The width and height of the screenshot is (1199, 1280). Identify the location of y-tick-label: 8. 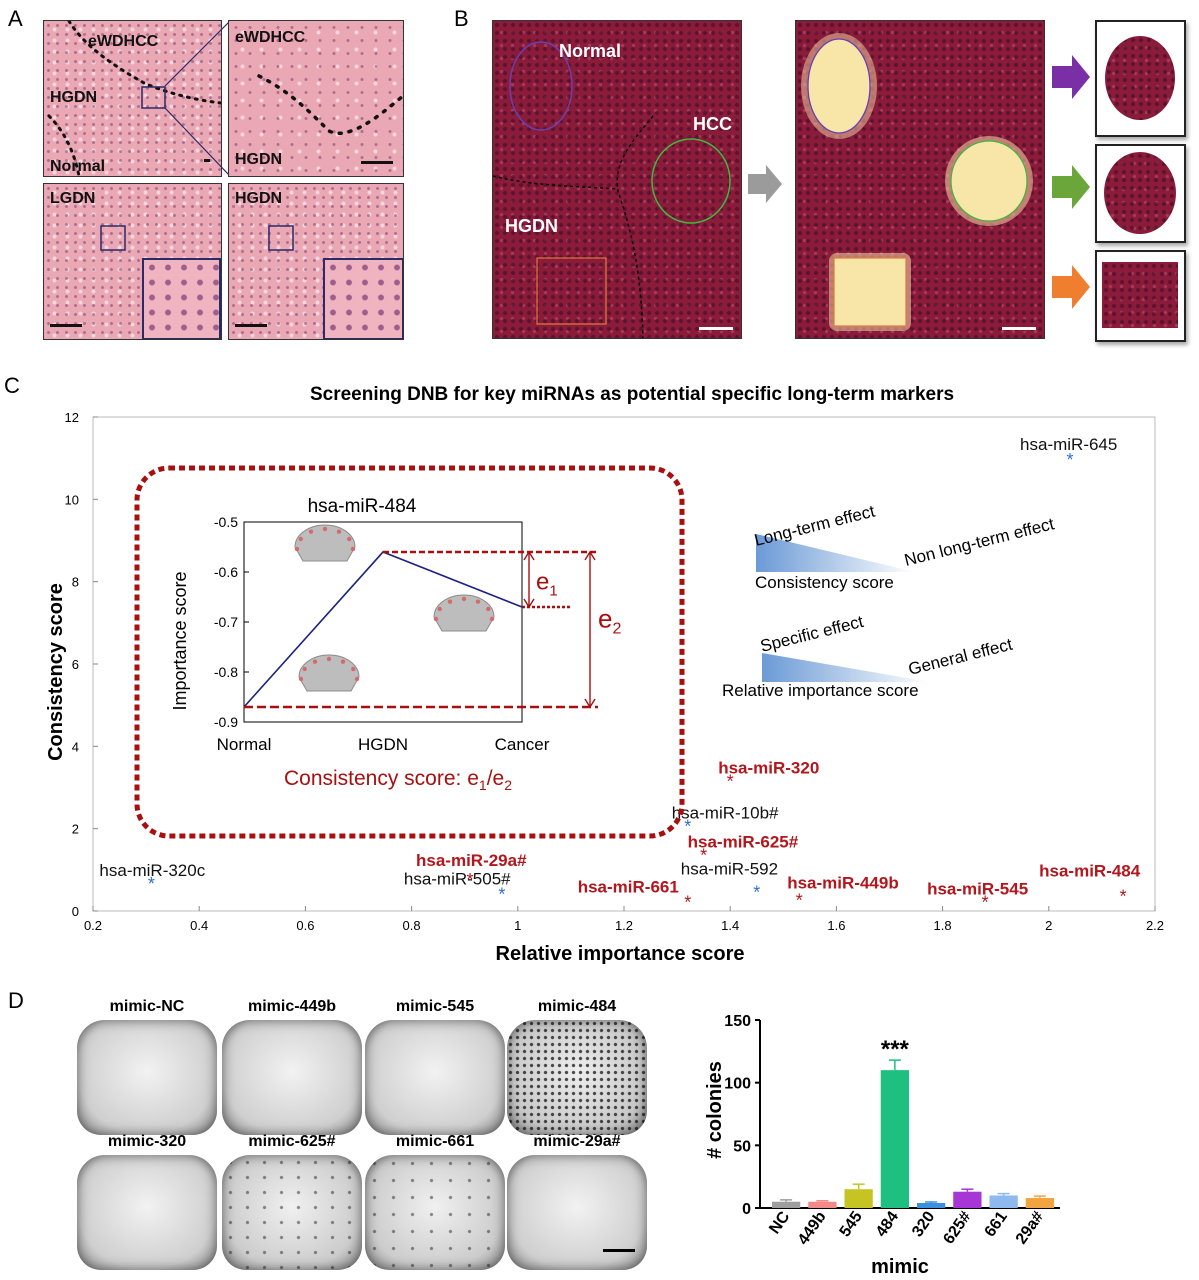
(75, 582).